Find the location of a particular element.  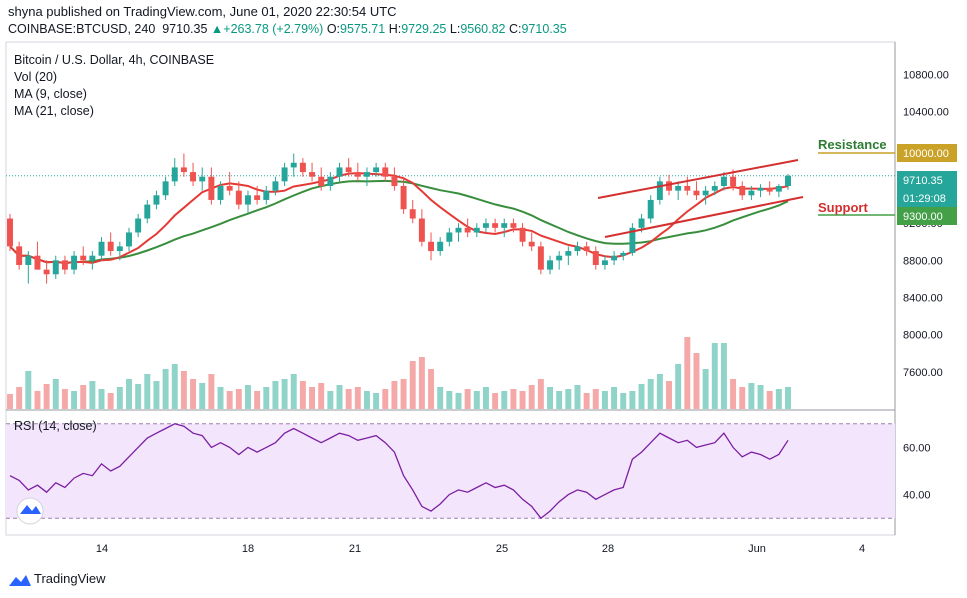

resistance-annotation: Resistance is located at coordinates (852, 144).